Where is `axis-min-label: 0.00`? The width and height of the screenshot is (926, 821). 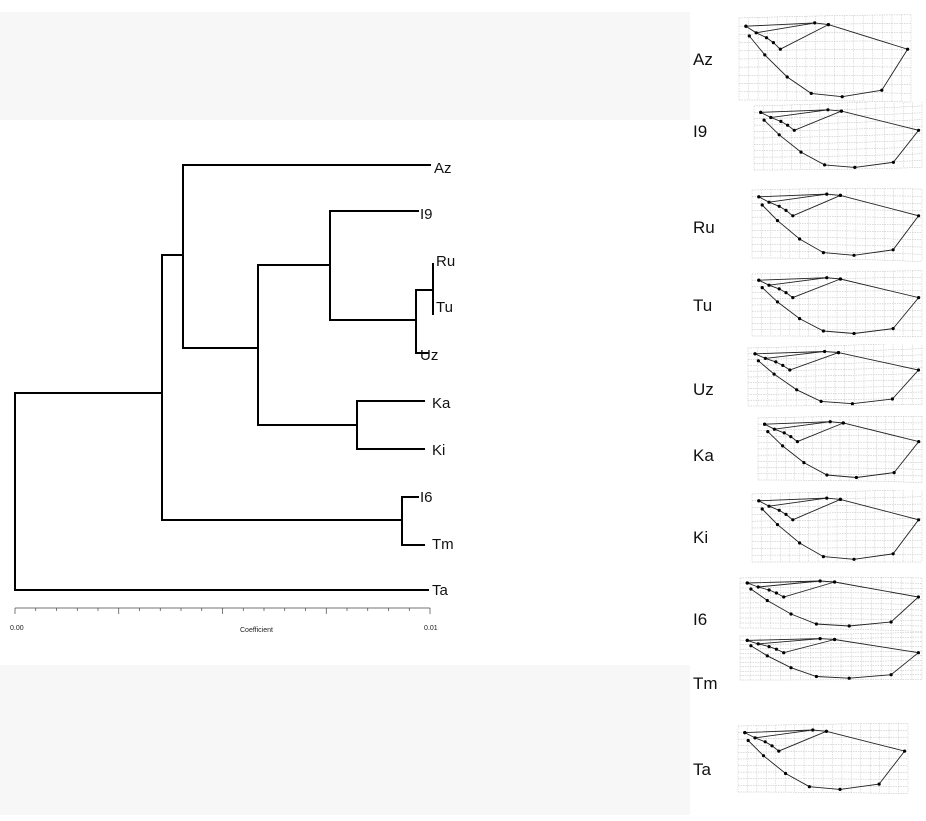 axis-min-label: 0.00 is located at coordinates (17, 628).